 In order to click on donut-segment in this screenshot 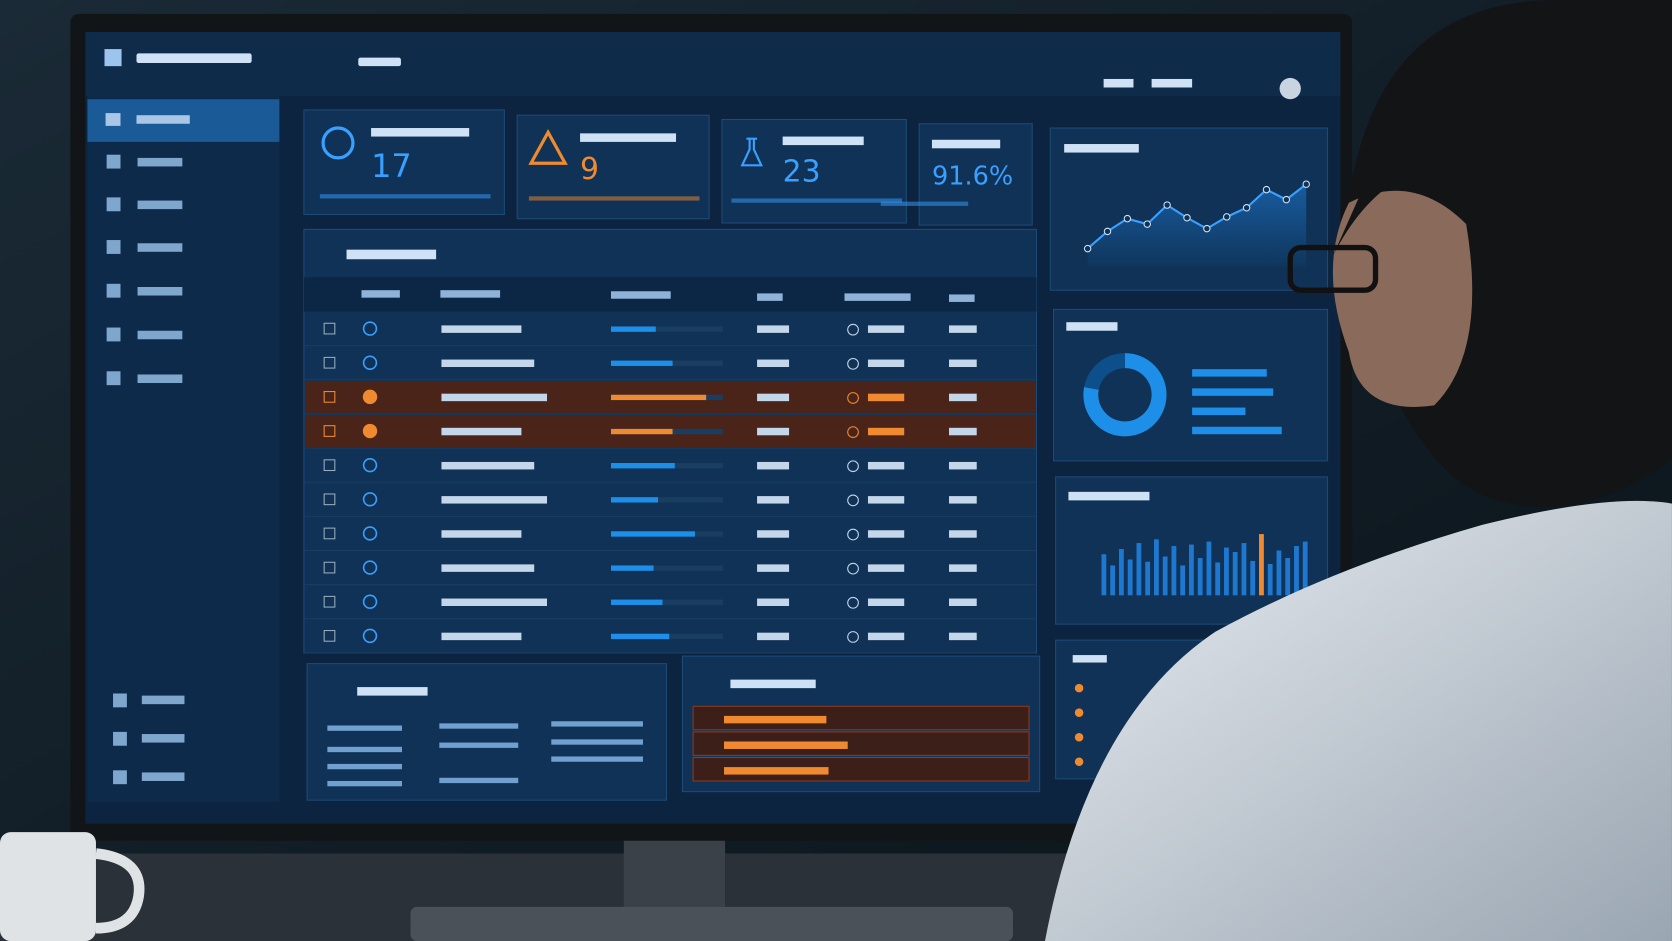, I will do `click(1105, 372)`.